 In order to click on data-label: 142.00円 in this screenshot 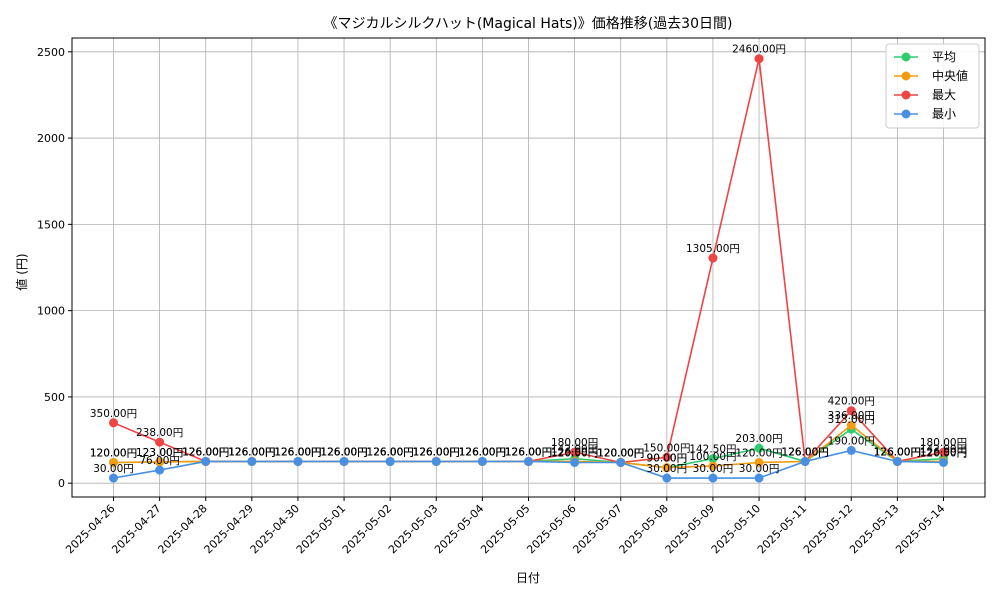, I will do `click(574, 450)`.